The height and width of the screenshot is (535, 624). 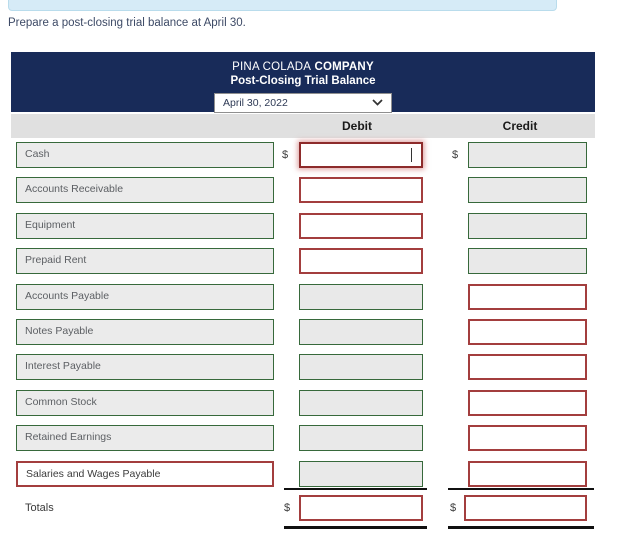 What do you see at coordinates (56, 260) in the screenshot?
I see `account-name-label: Prepaid Rent` at bounding box center [56, 260].